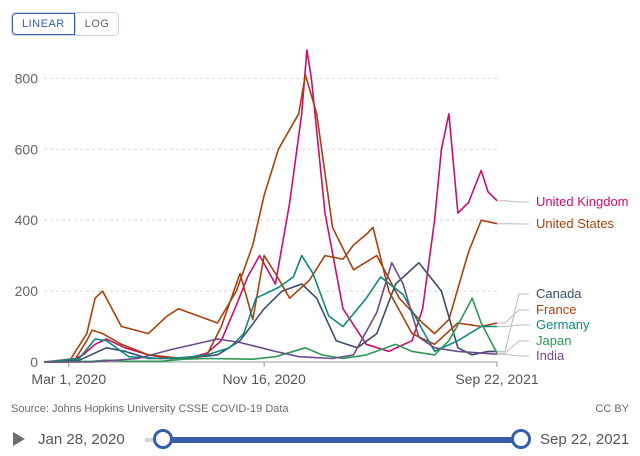 Image resolution: width=640 pixels, height=456 pixels. I want to click on timeline-start-handle, so click(163, 439).